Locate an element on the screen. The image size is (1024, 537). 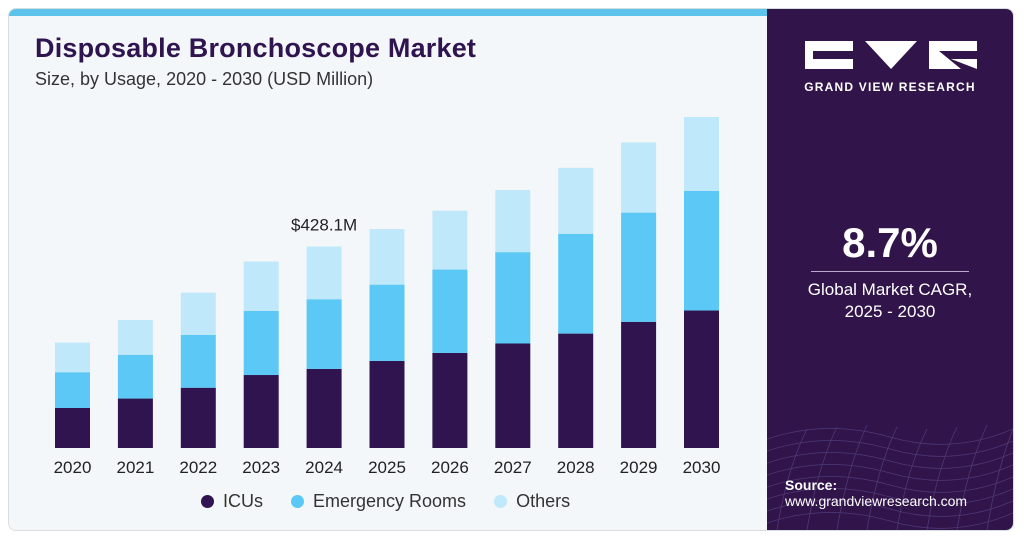
x-tick-label-2025: 2025 is located at coordinates (387, 467).